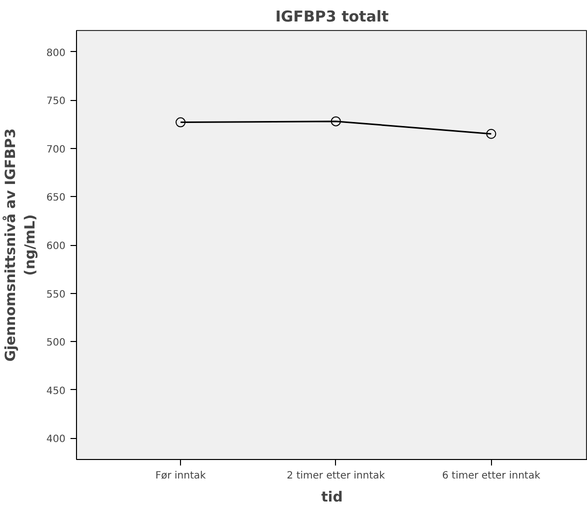 The image size is (587, 508). I want to click on y-tick-label: 400, so click(56, 440).